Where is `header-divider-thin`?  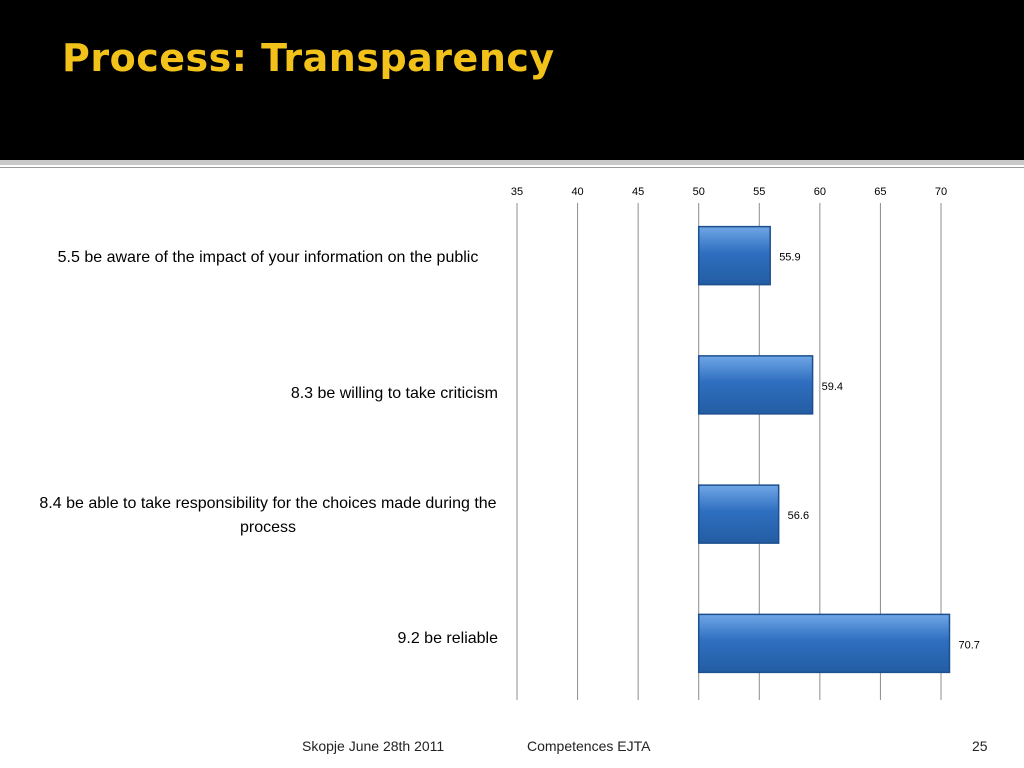
header-divider-thin is located at coordinates (512, 167).